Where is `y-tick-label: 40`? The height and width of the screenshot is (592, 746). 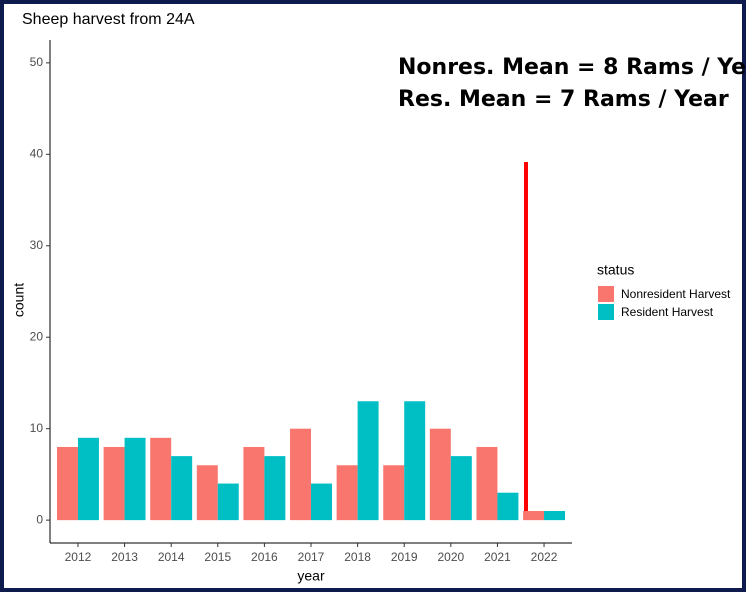 y-tick-label: 40 is located at coordinates (37, 153).